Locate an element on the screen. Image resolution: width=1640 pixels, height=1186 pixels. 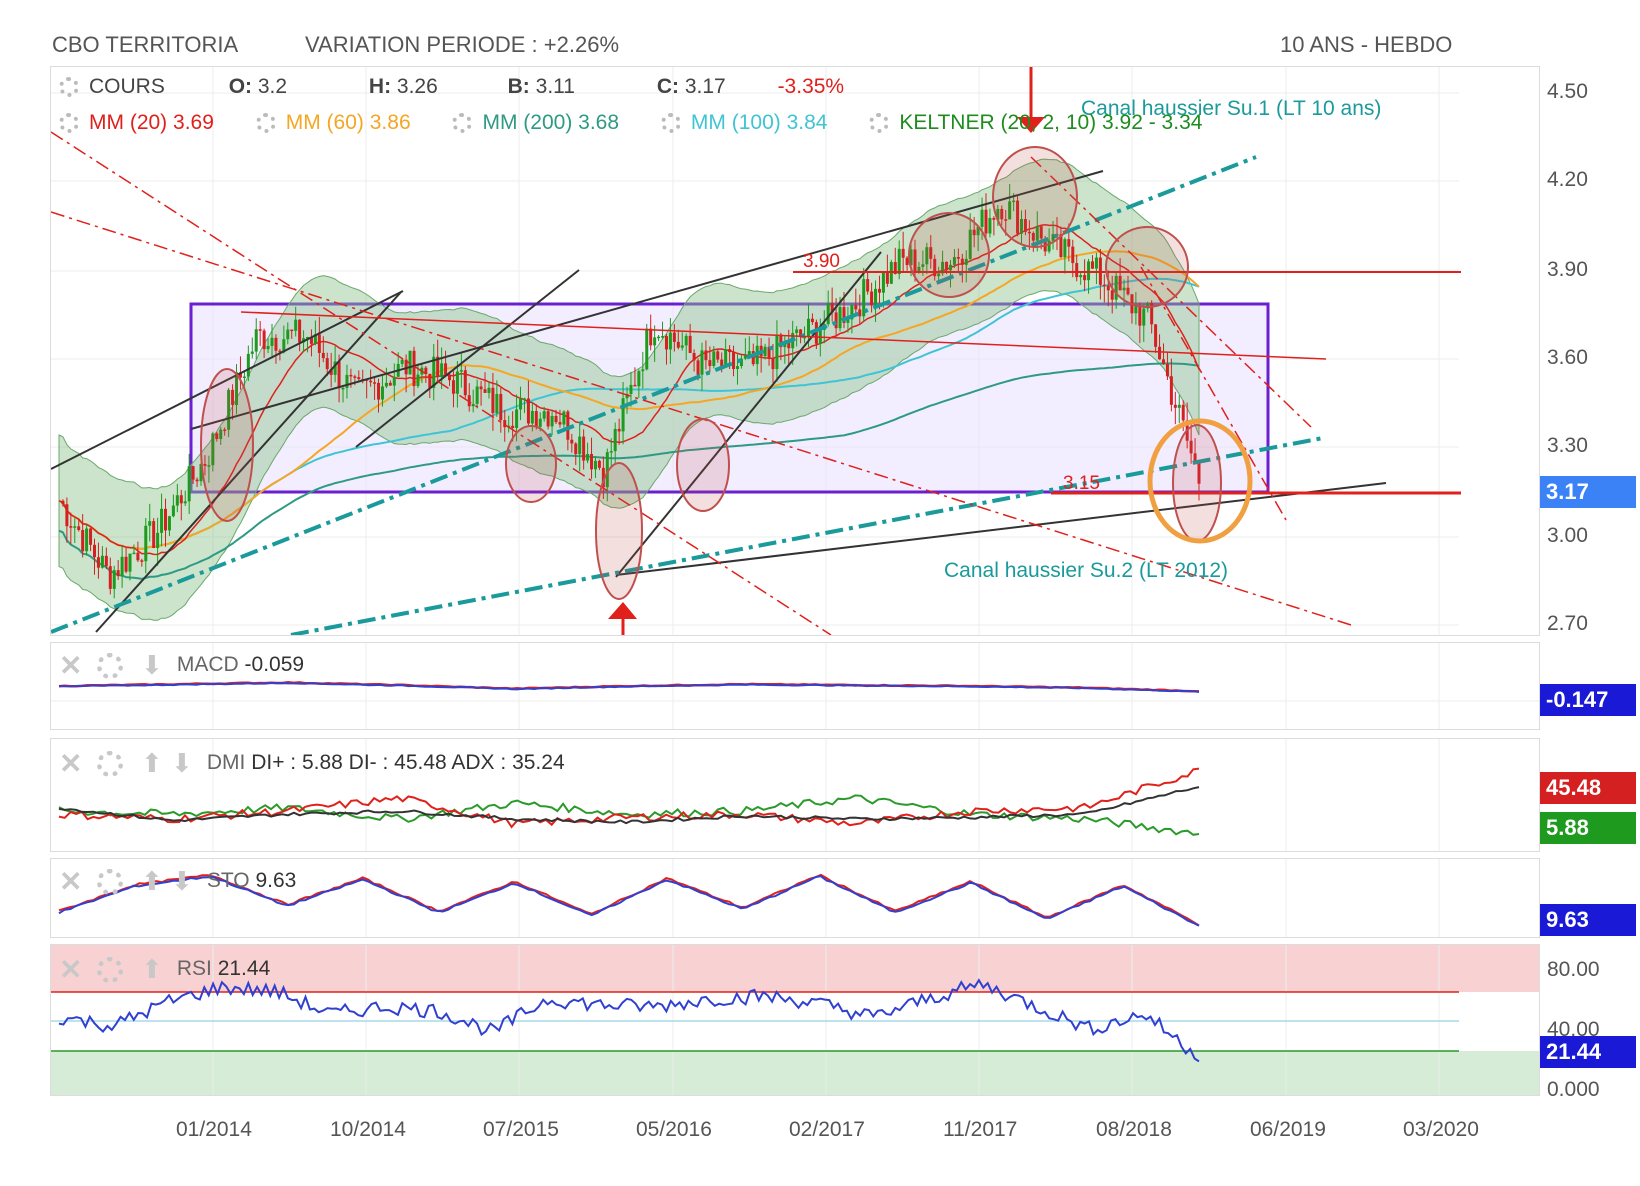
timeframe-label: 10 ANS - HEBDO is located at coordinates (1366, 44).